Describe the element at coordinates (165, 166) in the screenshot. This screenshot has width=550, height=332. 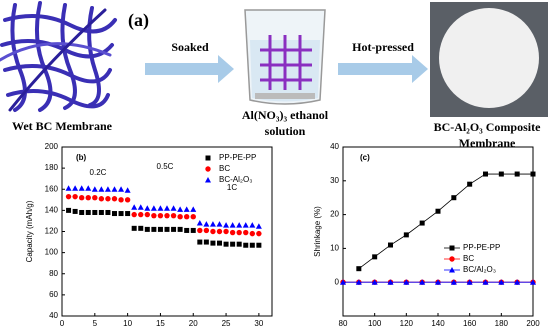
I see `annotation: 0.5C` at that location.